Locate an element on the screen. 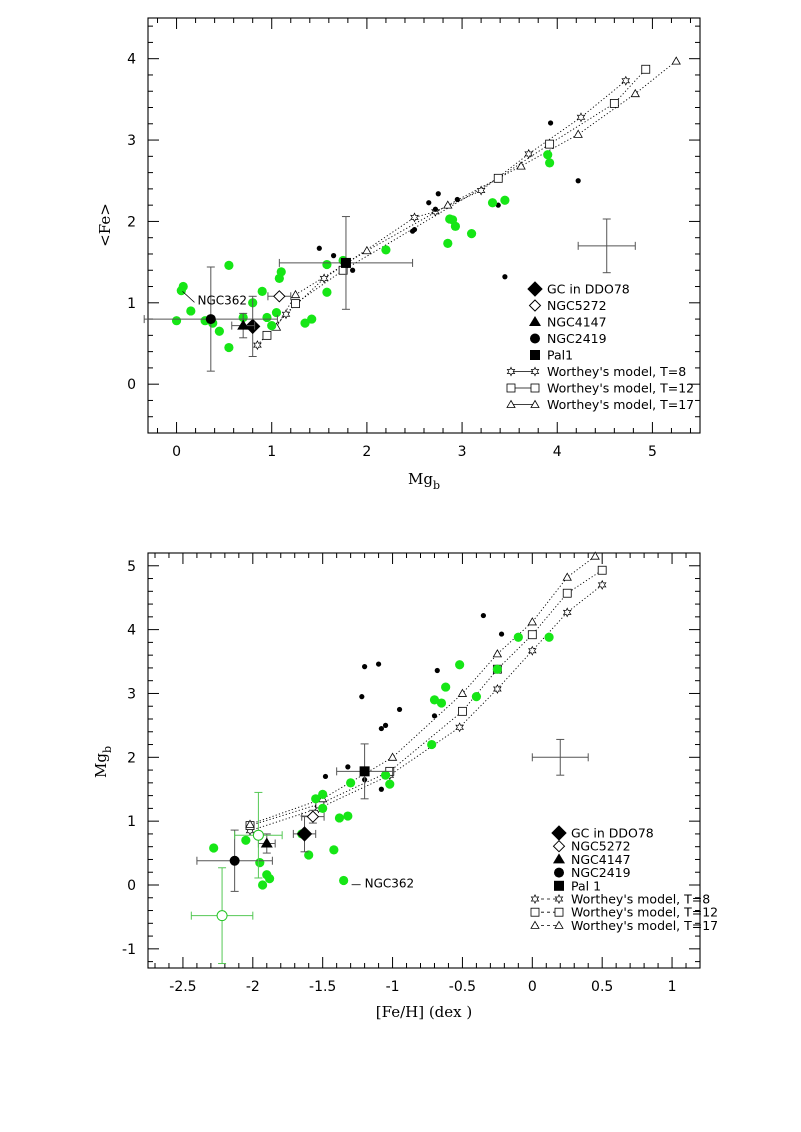 Image resolution: width=801 pixels, height=1132 pixels. y-axis-label: Mgb is located at coordinates (103, 762).